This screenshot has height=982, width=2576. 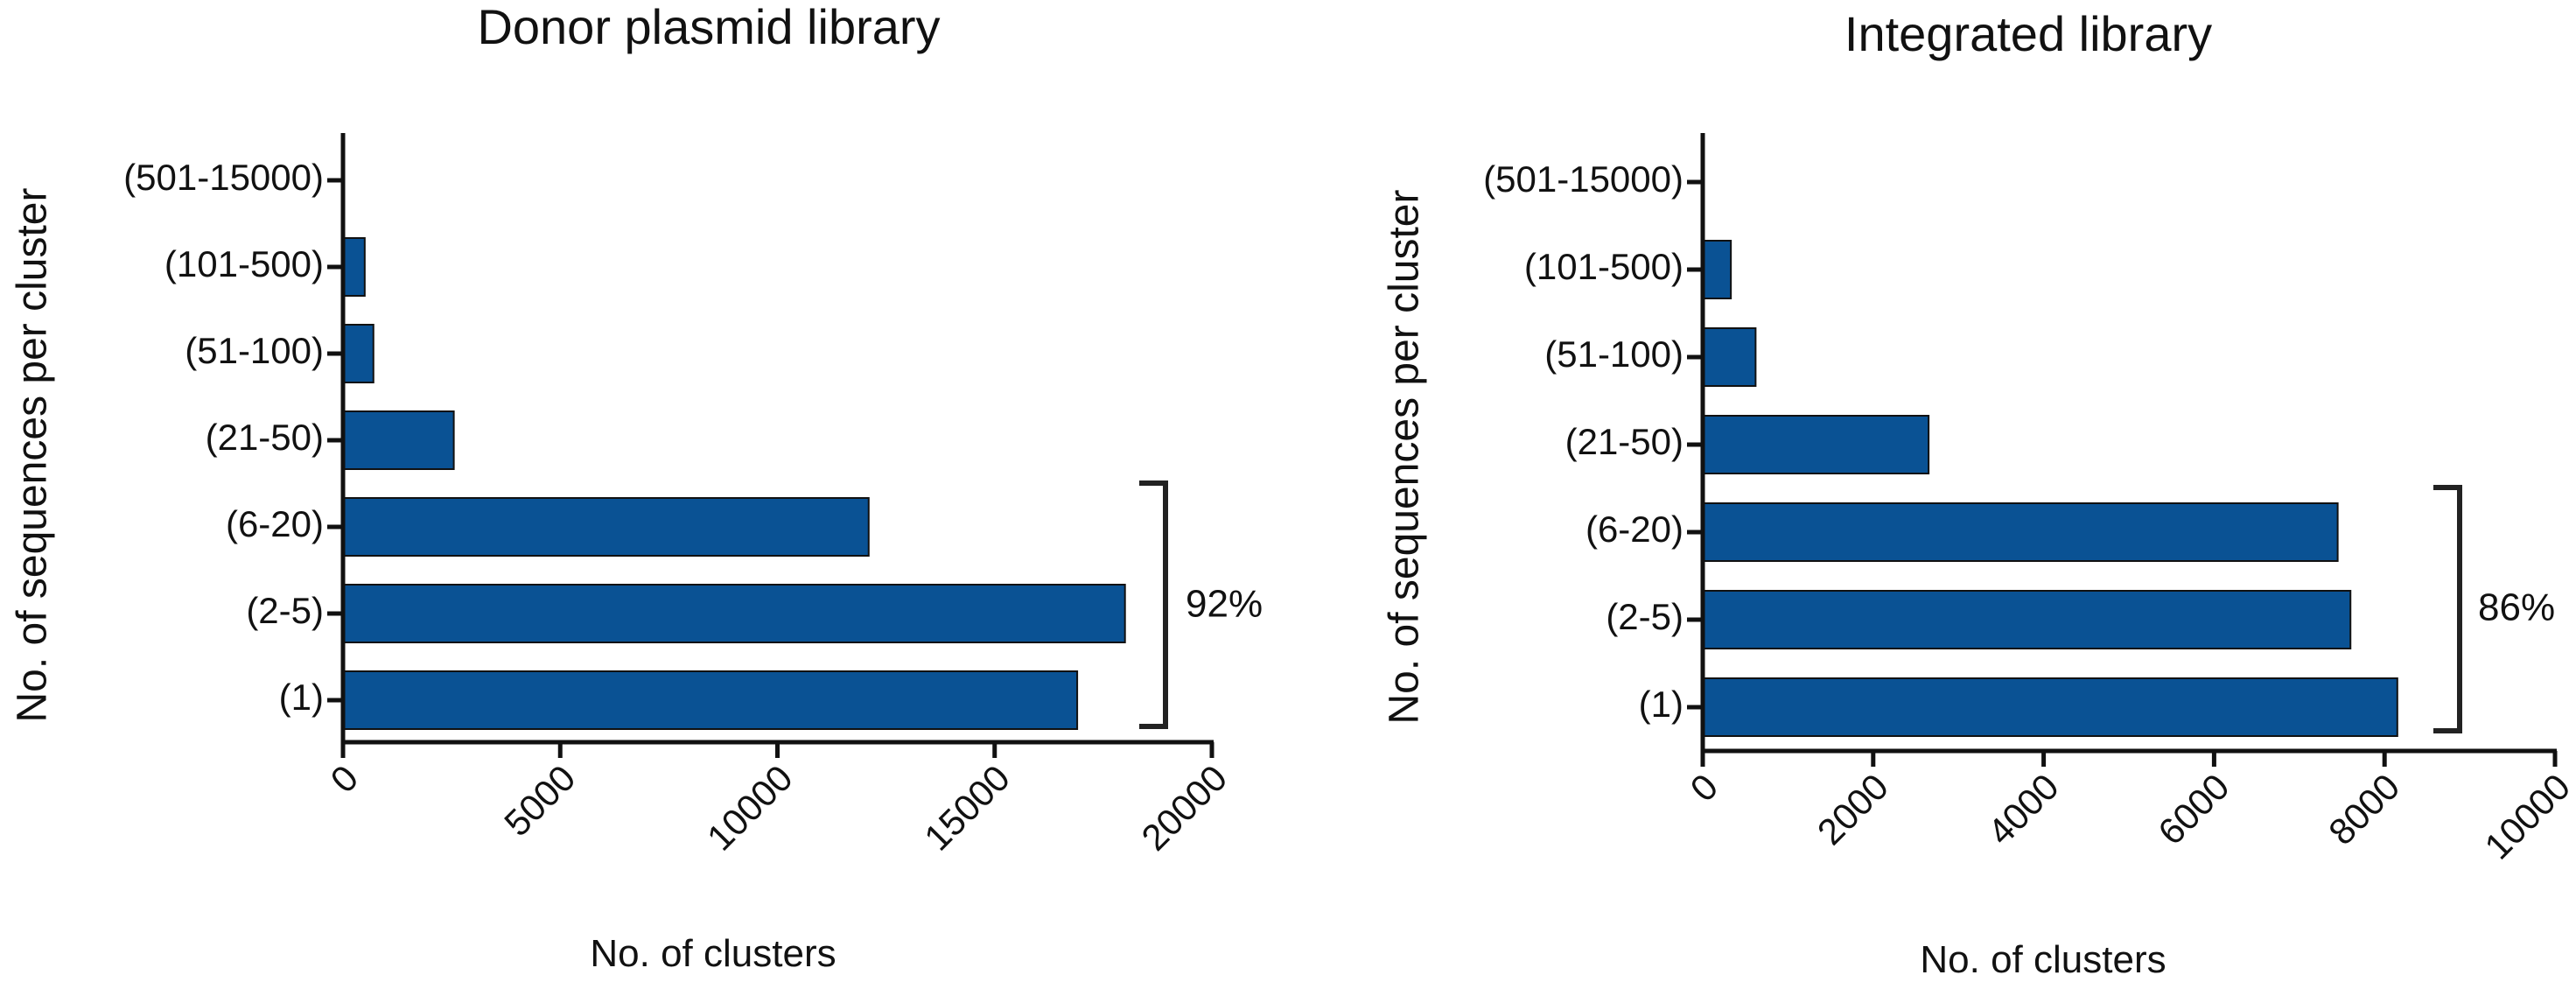 What do you see at coordinates (2363, 809) in the screenshot?
I see `x-tick-label-4: 8000` at bounding box center [2363, 809].